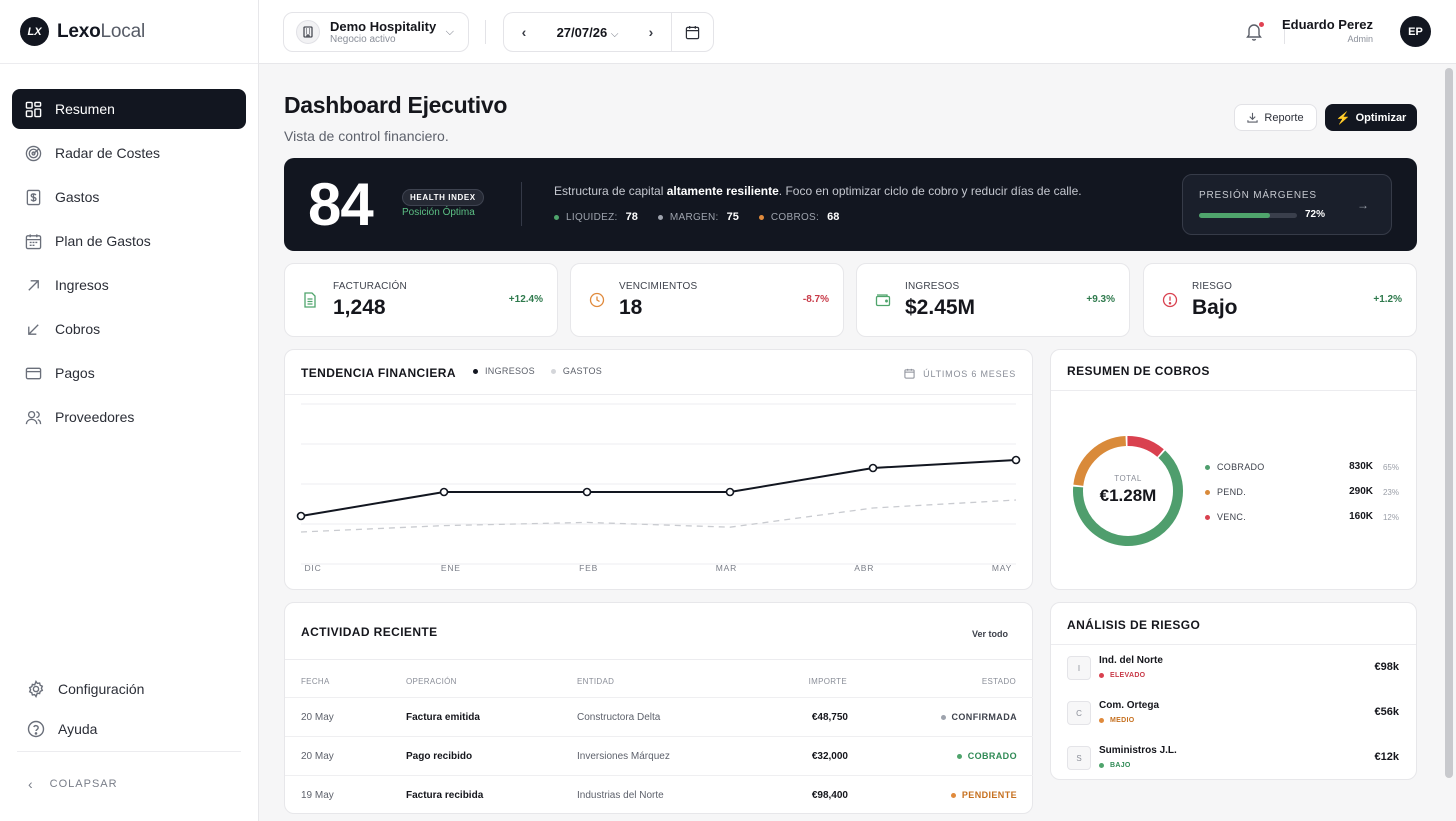 This screenshot has height=821, width=1456. What do you see at coordinates (129, 197) in the screenshot?
I see `sidebar-item-gastos: Gastos` at bounding box center [129, 197].